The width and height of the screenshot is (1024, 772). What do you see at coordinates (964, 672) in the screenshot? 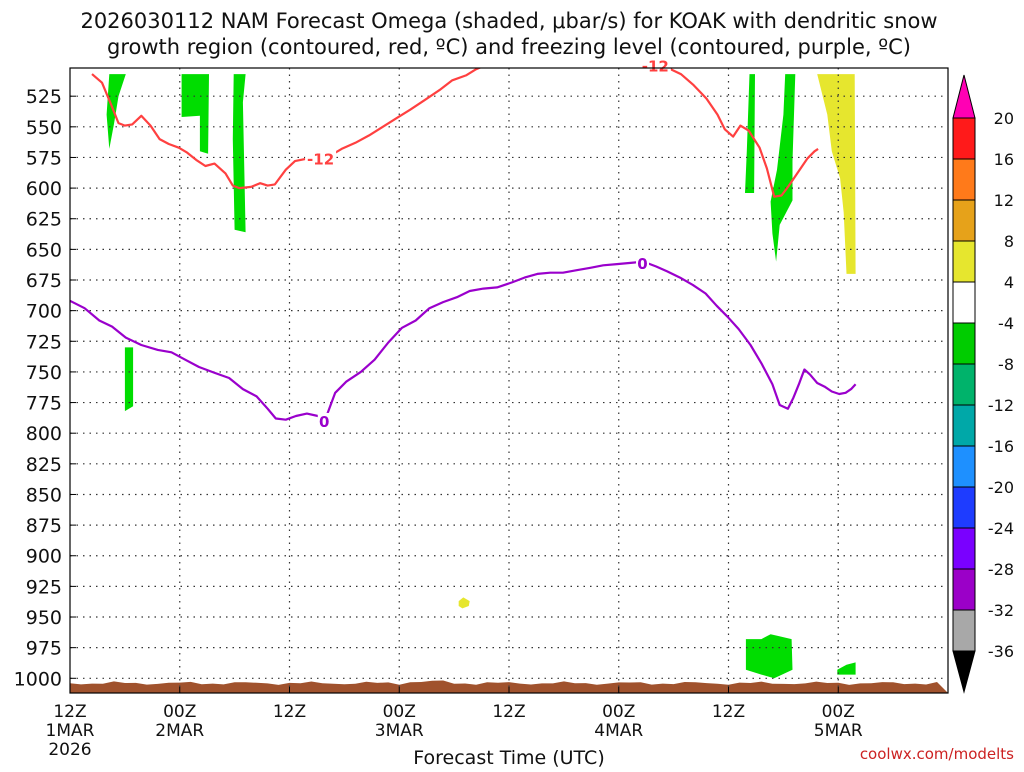
I see `colorbar-bottom-arrow` at bounding box center [964, 672].